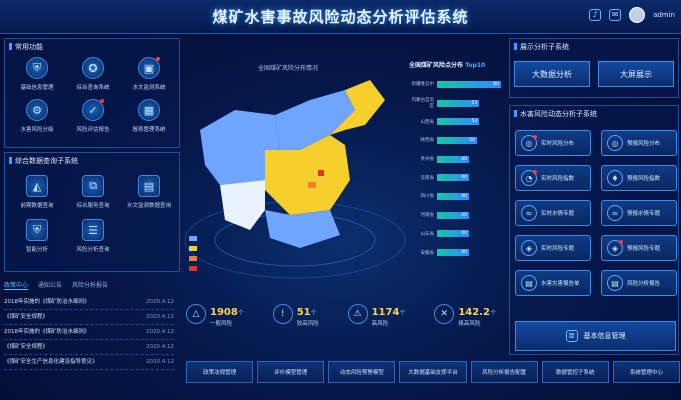 The height and width of the screenshot is (400, 681). I want to click on ranking-row: 云南省 40, so click(459, 177).